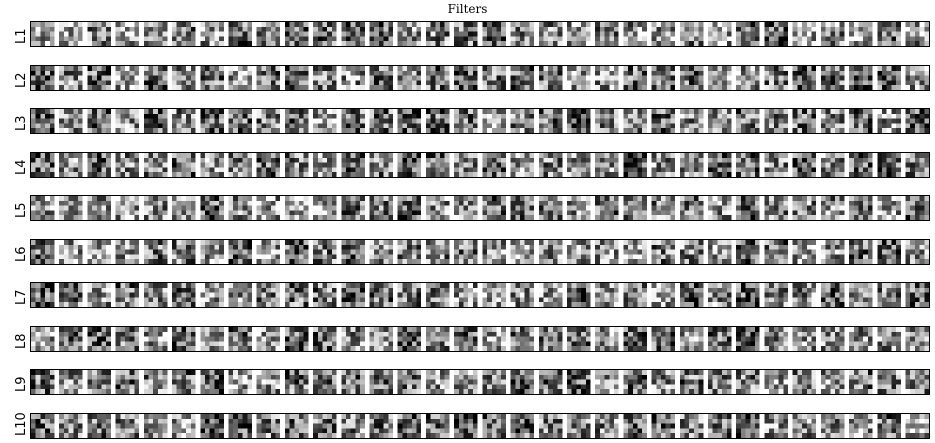 The width and height of the screenshot is (935, 443). Describe the element at coordinates (21, 297) in the screenshot. I see `layer-label: L7` at that location.